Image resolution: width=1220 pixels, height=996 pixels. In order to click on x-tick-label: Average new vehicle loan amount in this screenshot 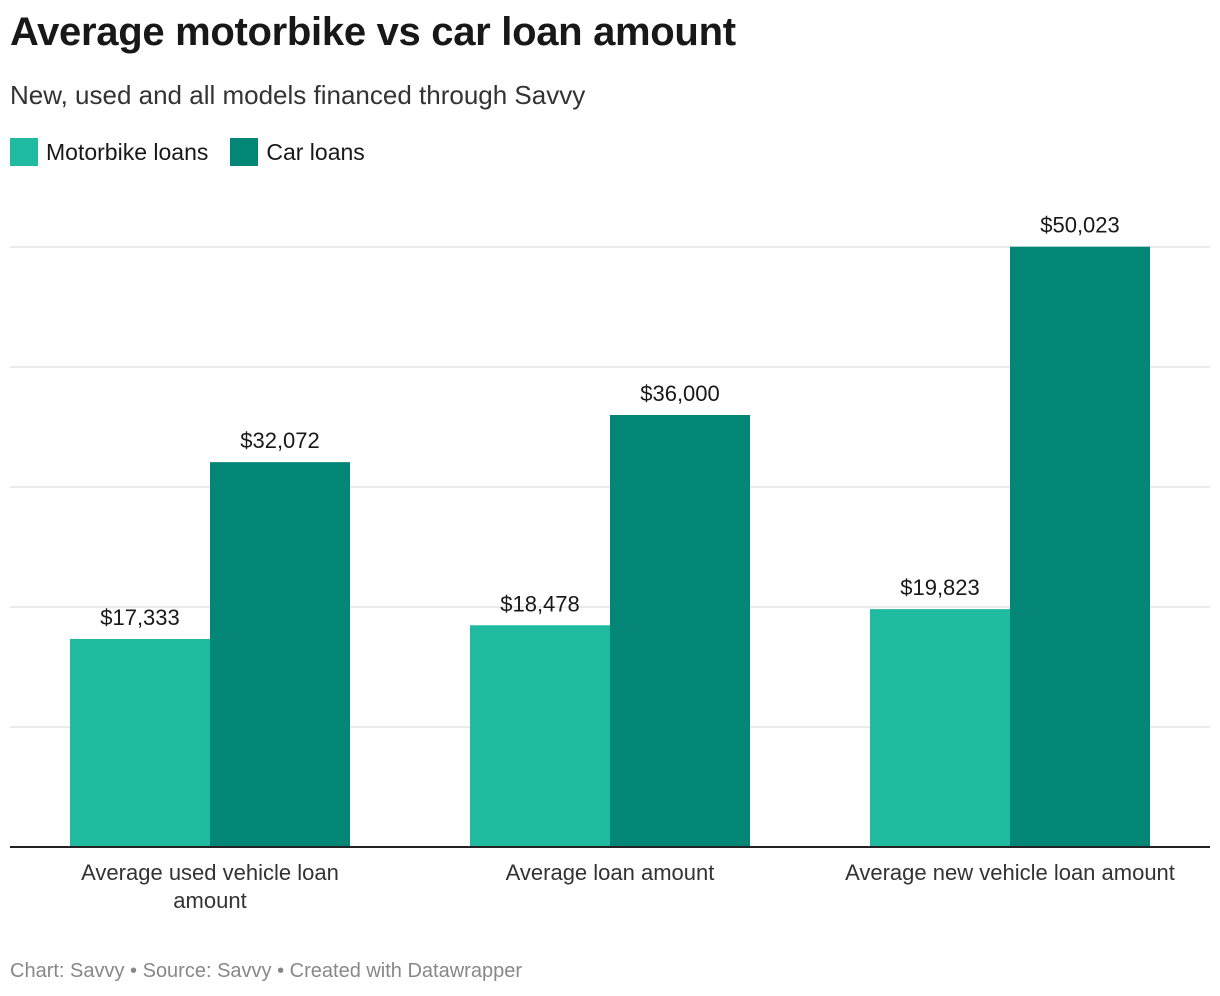, I will do `click(1010, 872)`.